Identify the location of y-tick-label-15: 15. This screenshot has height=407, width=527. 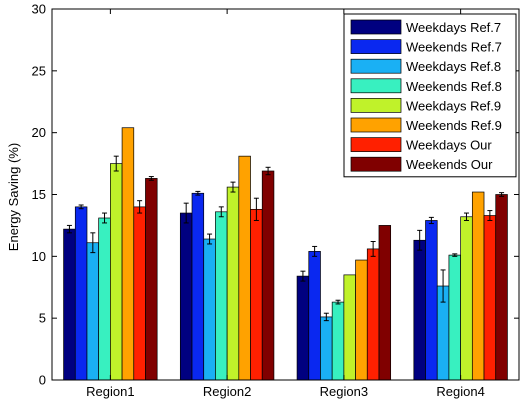
(39, 194).